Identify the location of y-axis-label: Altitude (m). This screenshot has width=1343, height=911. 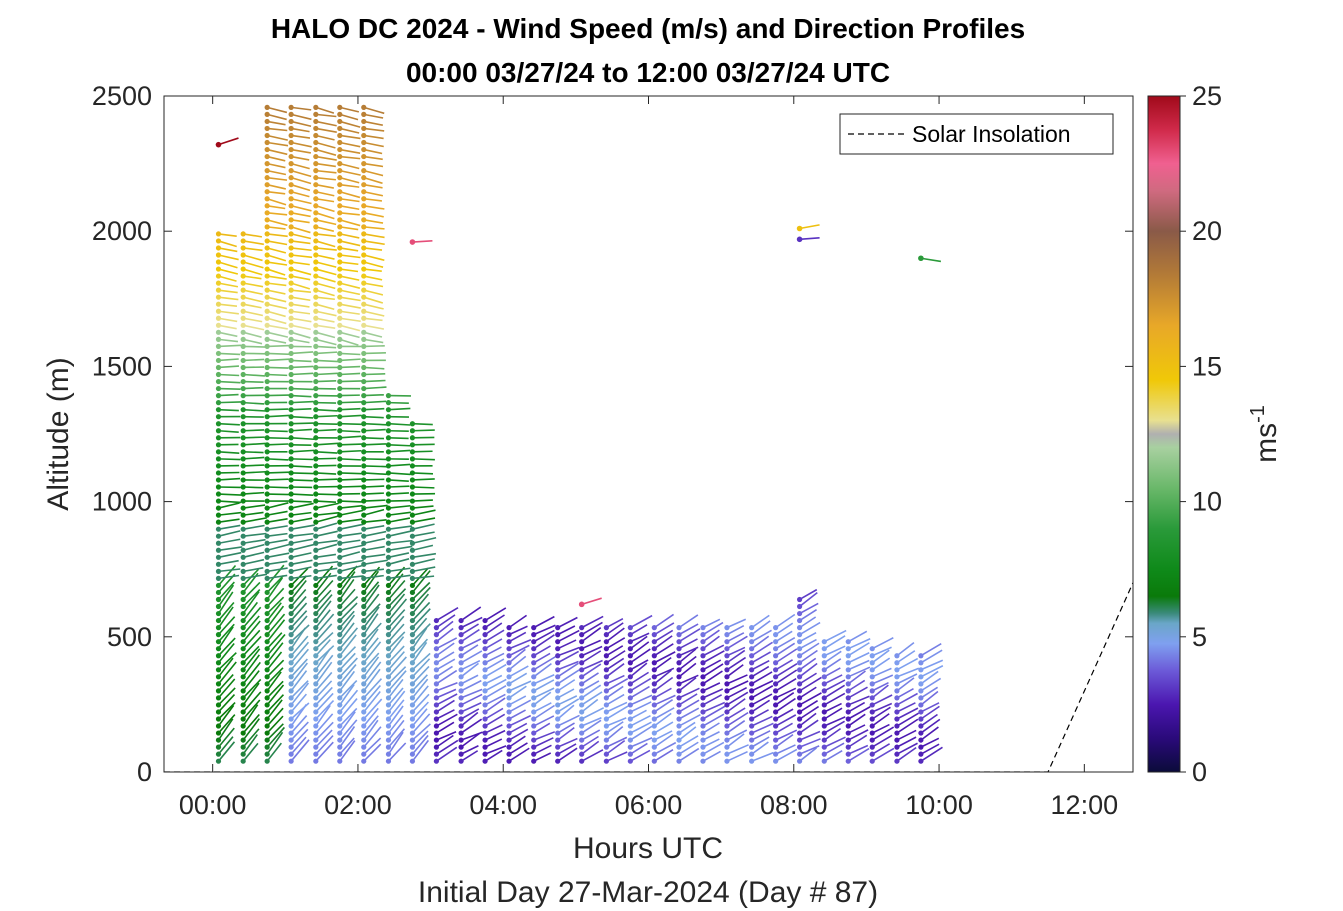
(58, 433).